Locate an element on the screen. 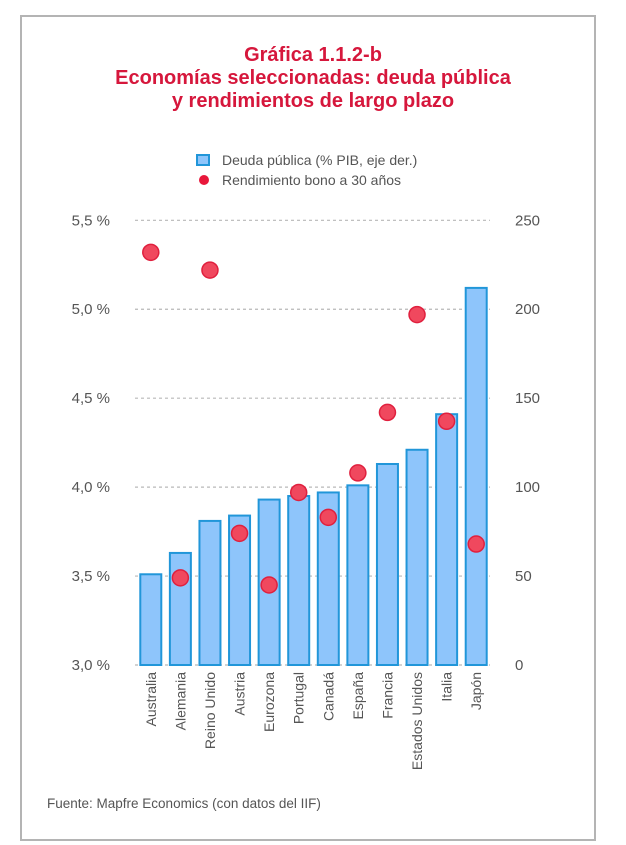 Image resolution: width=626 pixels, height=845 pixels. category-label: Reino Unido is located at coordinates (210, 710).